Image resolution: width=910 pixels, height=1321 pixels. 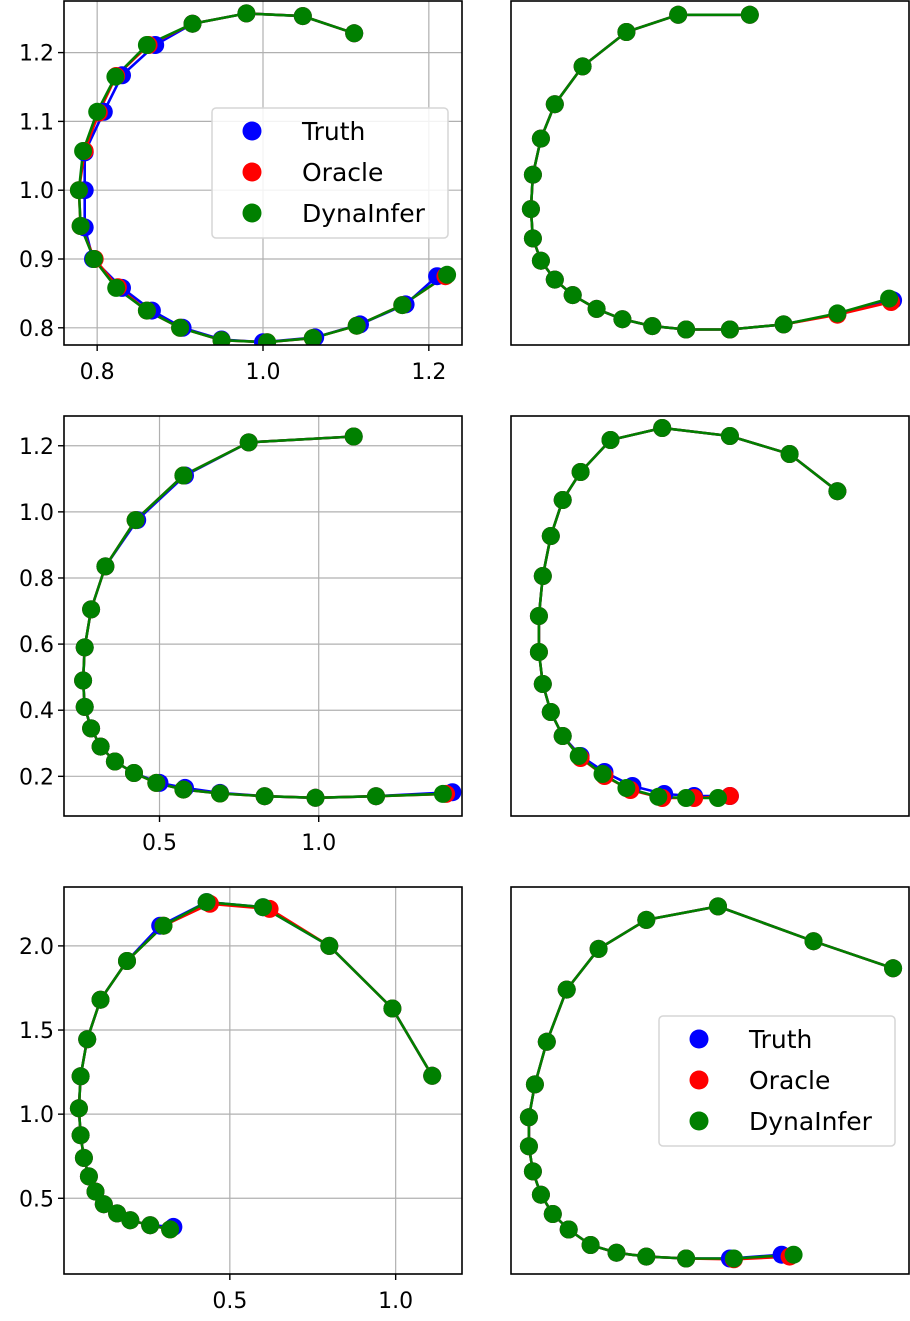 I want to click on series-line-dynainfer, so click(x=255, y=1065).